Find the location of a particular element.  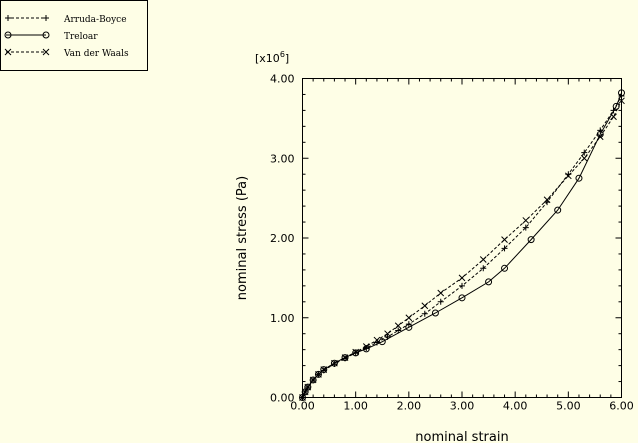

y-multiplier-exponent: 6 is located at coordinates (282, 54).